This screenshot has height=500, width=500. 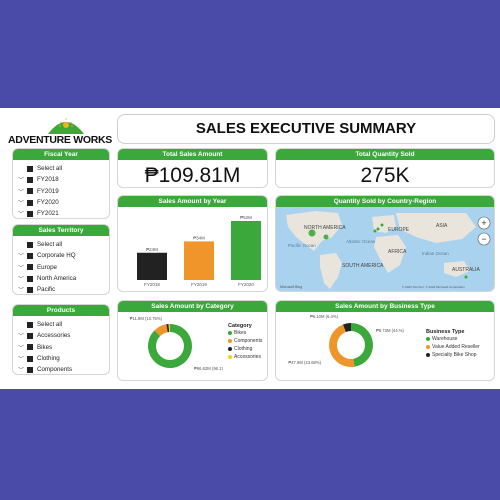 What do you see at coordinates (456, 347) in the screenshot?
I see `legend-label: Value Added Reseller` at bounding box center [456, 347].